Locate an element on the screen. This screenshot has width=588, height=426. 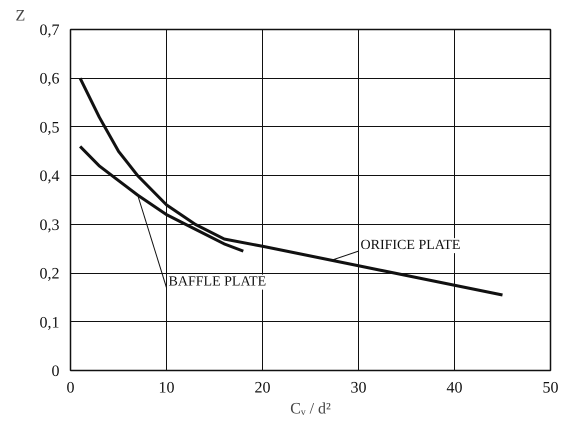
x-tick-label: 20 is located at coordinates (262, 388).